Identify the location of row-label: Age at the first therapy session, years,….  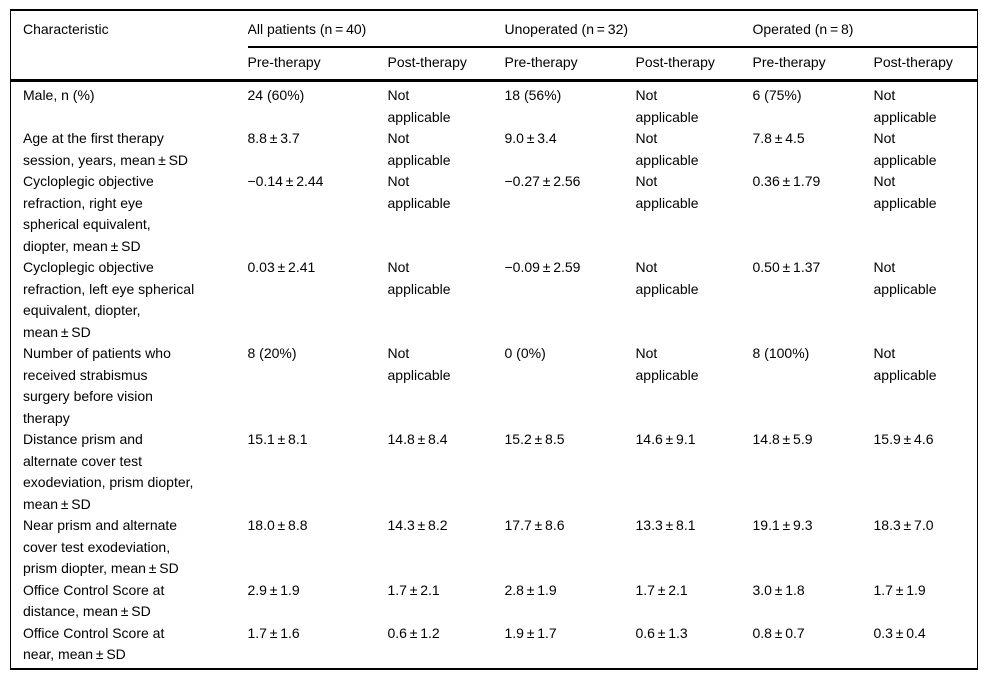
(106, 149).